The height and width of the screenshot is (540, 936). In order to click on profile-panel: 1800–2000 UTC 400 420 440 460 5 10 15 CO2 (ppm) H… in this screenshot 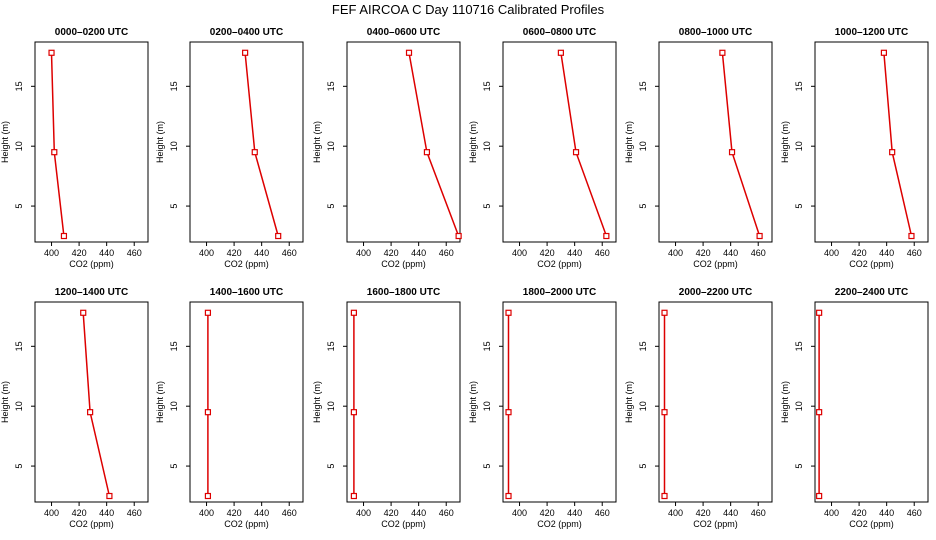, I will do `click(542, 408)`.